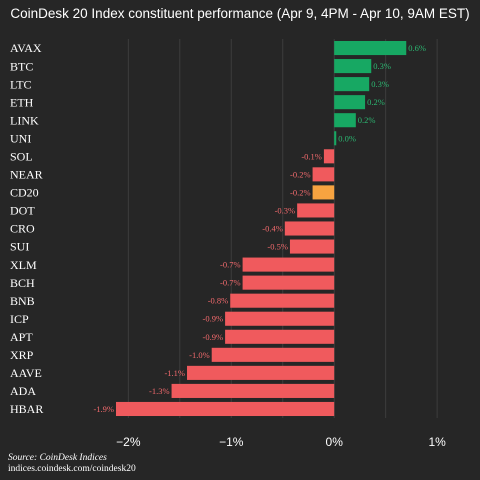 The height and width of the screenshot is (480, 480). Describe the element at coordinates (26, 48) in the screenshot. I see `category-label: AVAX` at that location.